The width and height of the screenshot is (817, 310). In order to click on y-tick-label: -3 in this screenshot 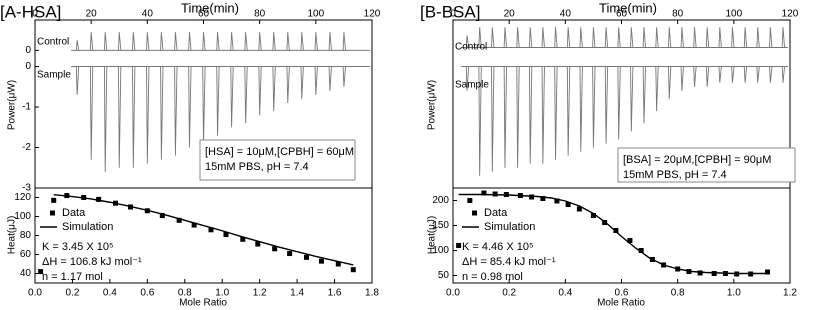, I will do `click(26, 188)`.